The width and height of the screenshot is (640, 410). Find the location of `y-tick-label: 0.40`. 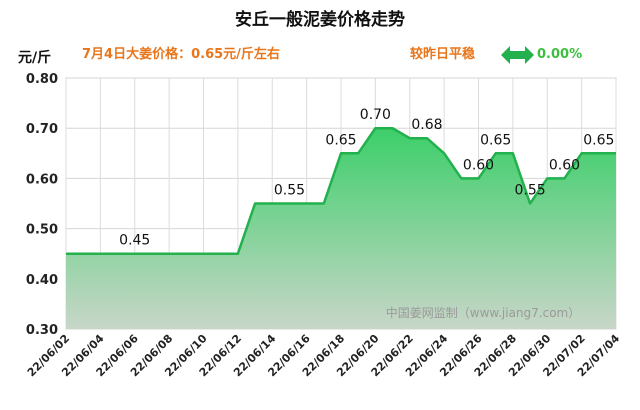

y-tick-label: 0.40 is located at coordinates (42, 280).